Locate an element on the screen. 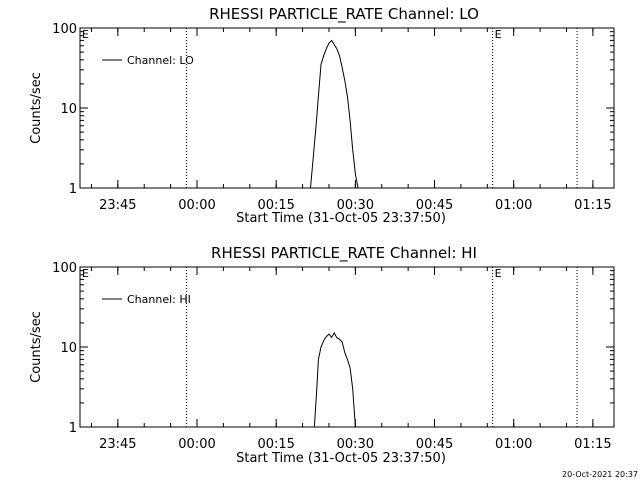 This screenshot has width=640, height=480. chart-title: RHESSI PARTICLE_RATE Channel: HI is located at coordinates (344, 253).